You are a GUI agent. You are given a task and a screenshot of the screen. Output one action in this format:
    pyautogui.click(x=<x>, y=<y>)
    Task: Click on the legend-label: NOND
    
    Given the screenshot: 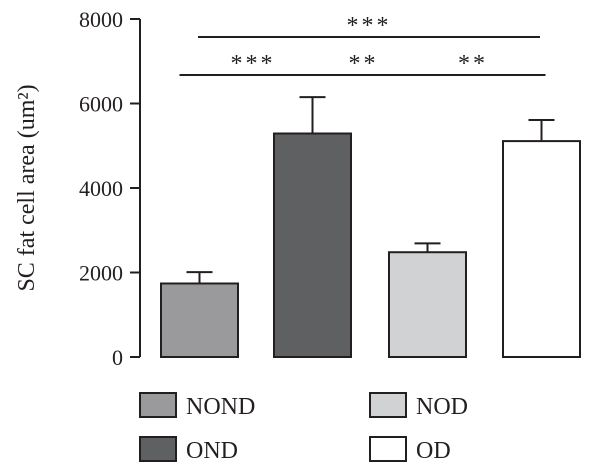 What is the action you would take?
    pyautogui.click(x=220, y=407)
    